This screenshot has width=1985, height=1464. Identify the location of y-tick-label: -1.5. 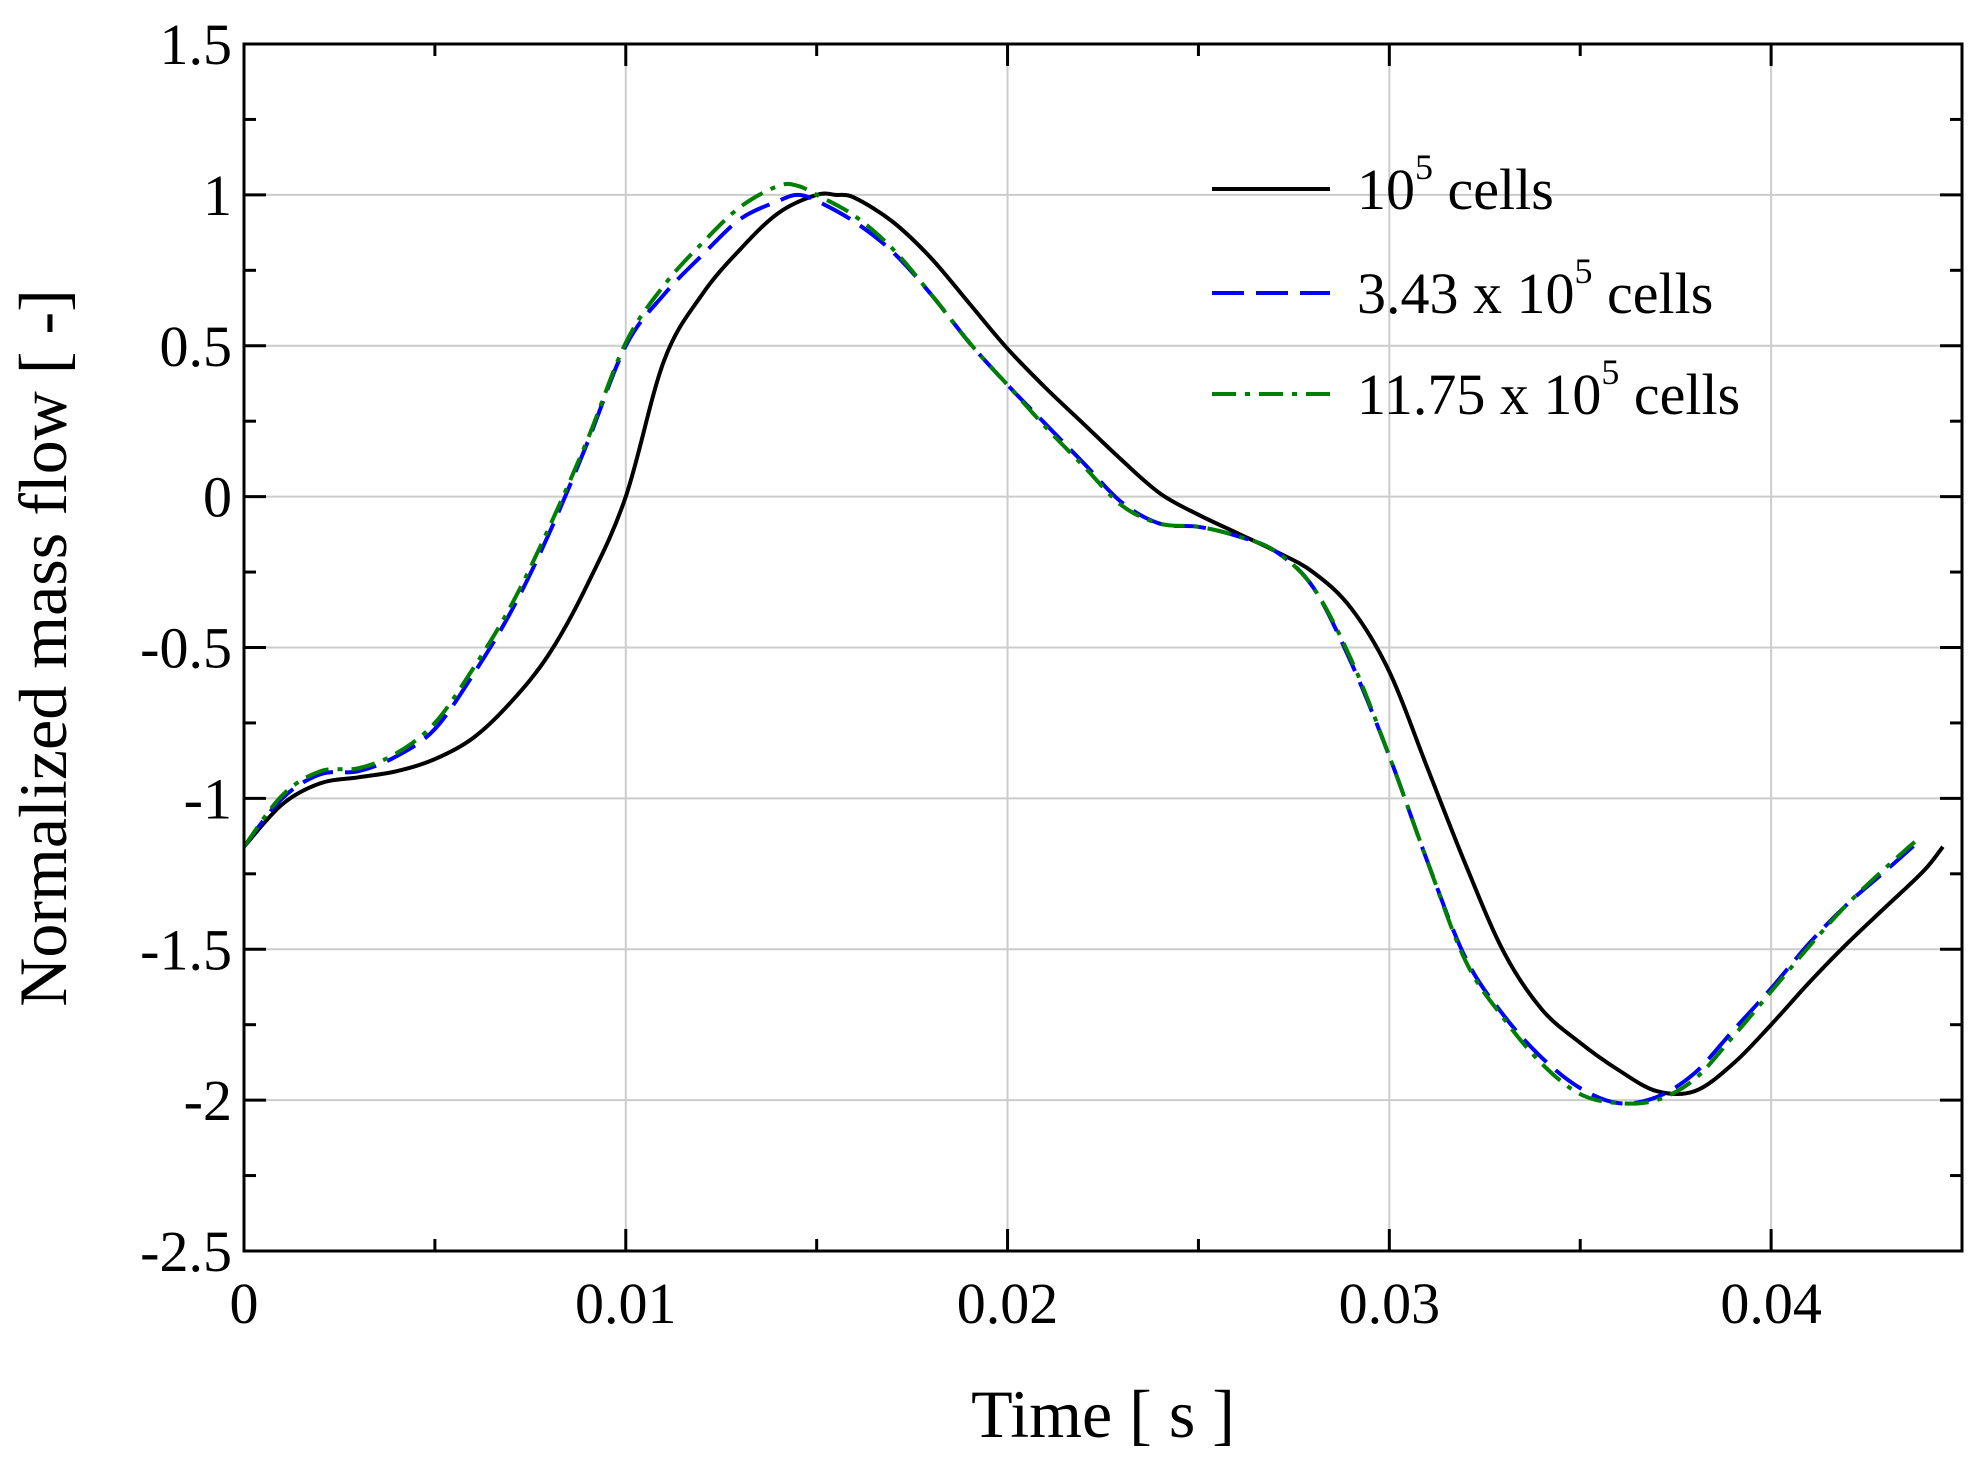
(186, 949).